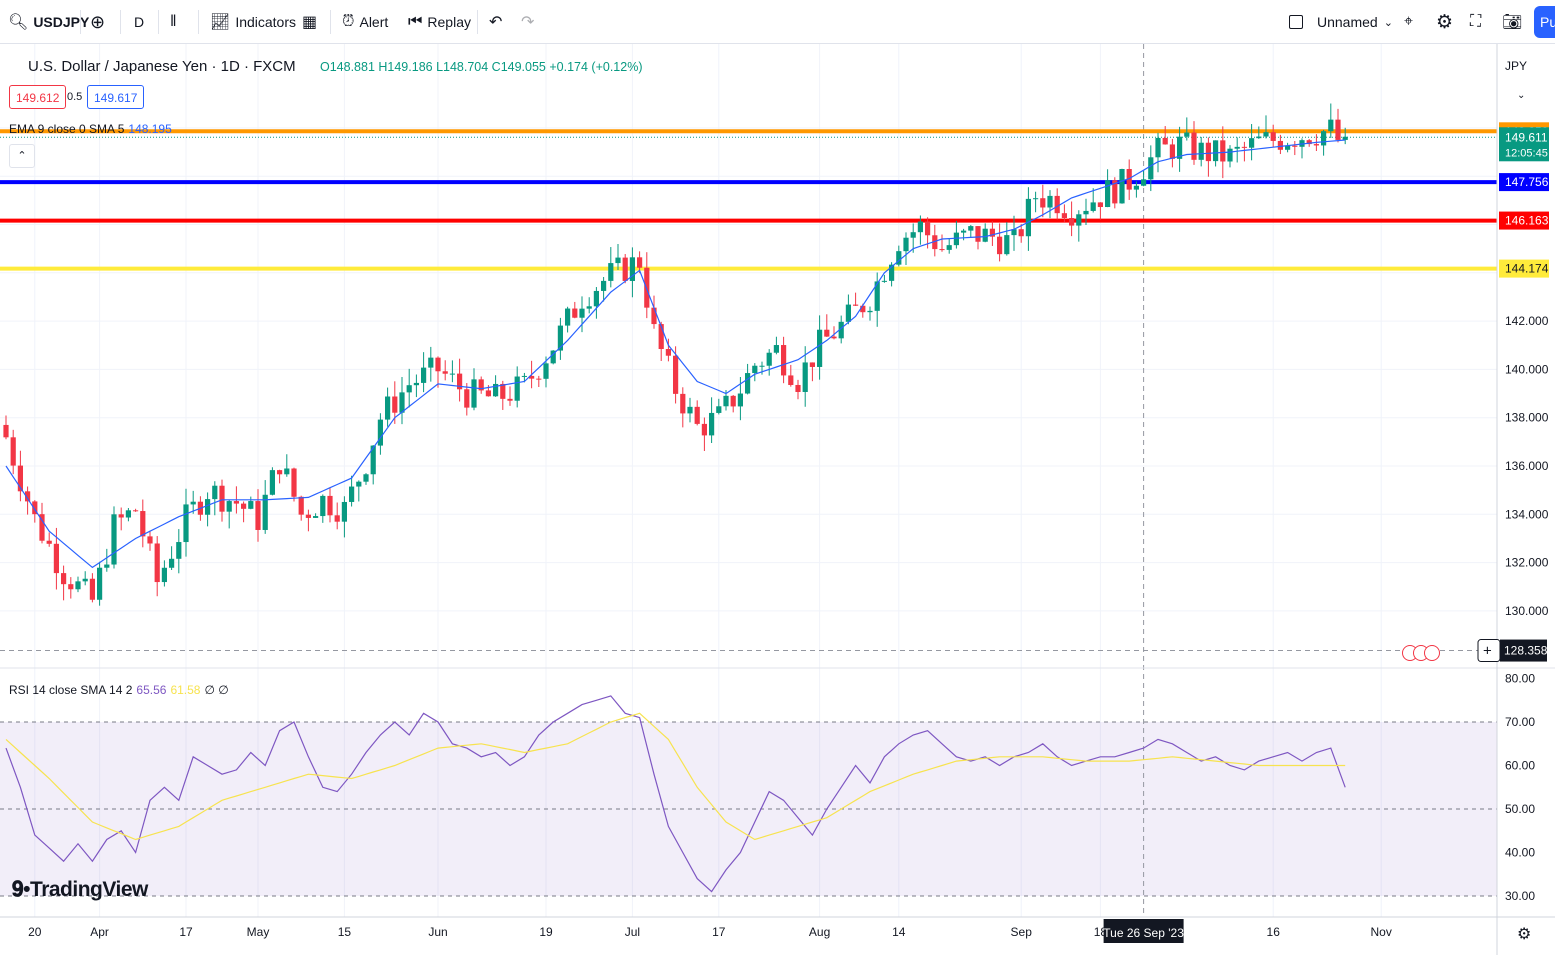 The width and height of the screenshot is (1555, 955). Describe the element at coordinates (546, 932) in the screenshot. I see `time-tick-label: 19` at that location.